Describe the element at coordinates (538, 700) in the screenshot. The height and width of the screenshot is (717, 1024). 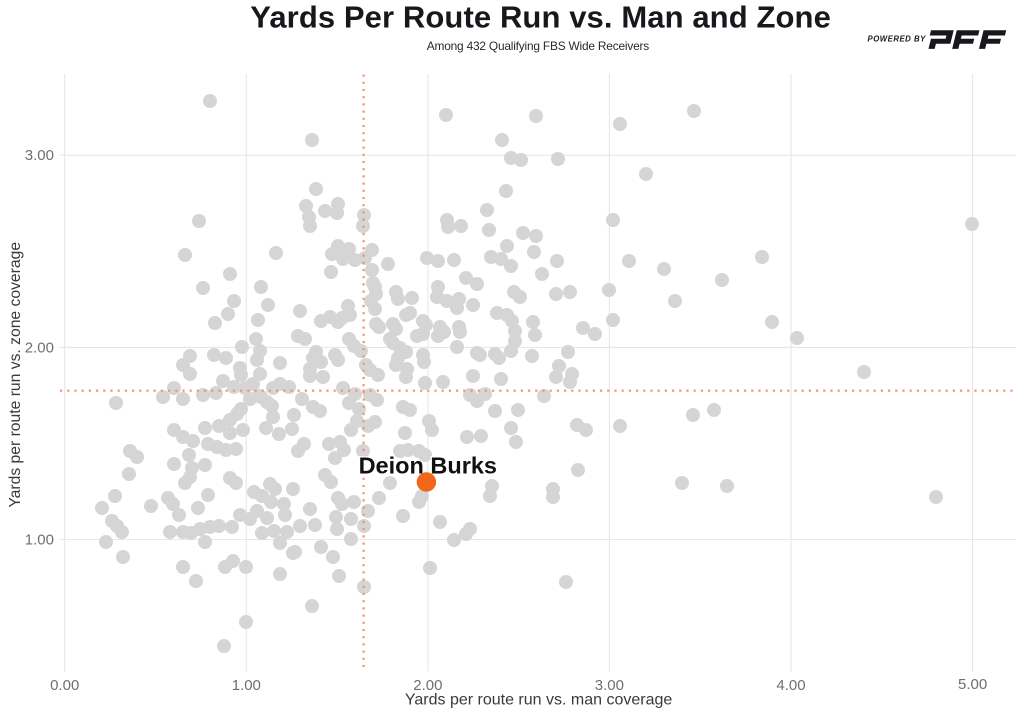
I see `svg-text:Yards per route run vs. man co: Yards per route run vs. man coverage` at that location.